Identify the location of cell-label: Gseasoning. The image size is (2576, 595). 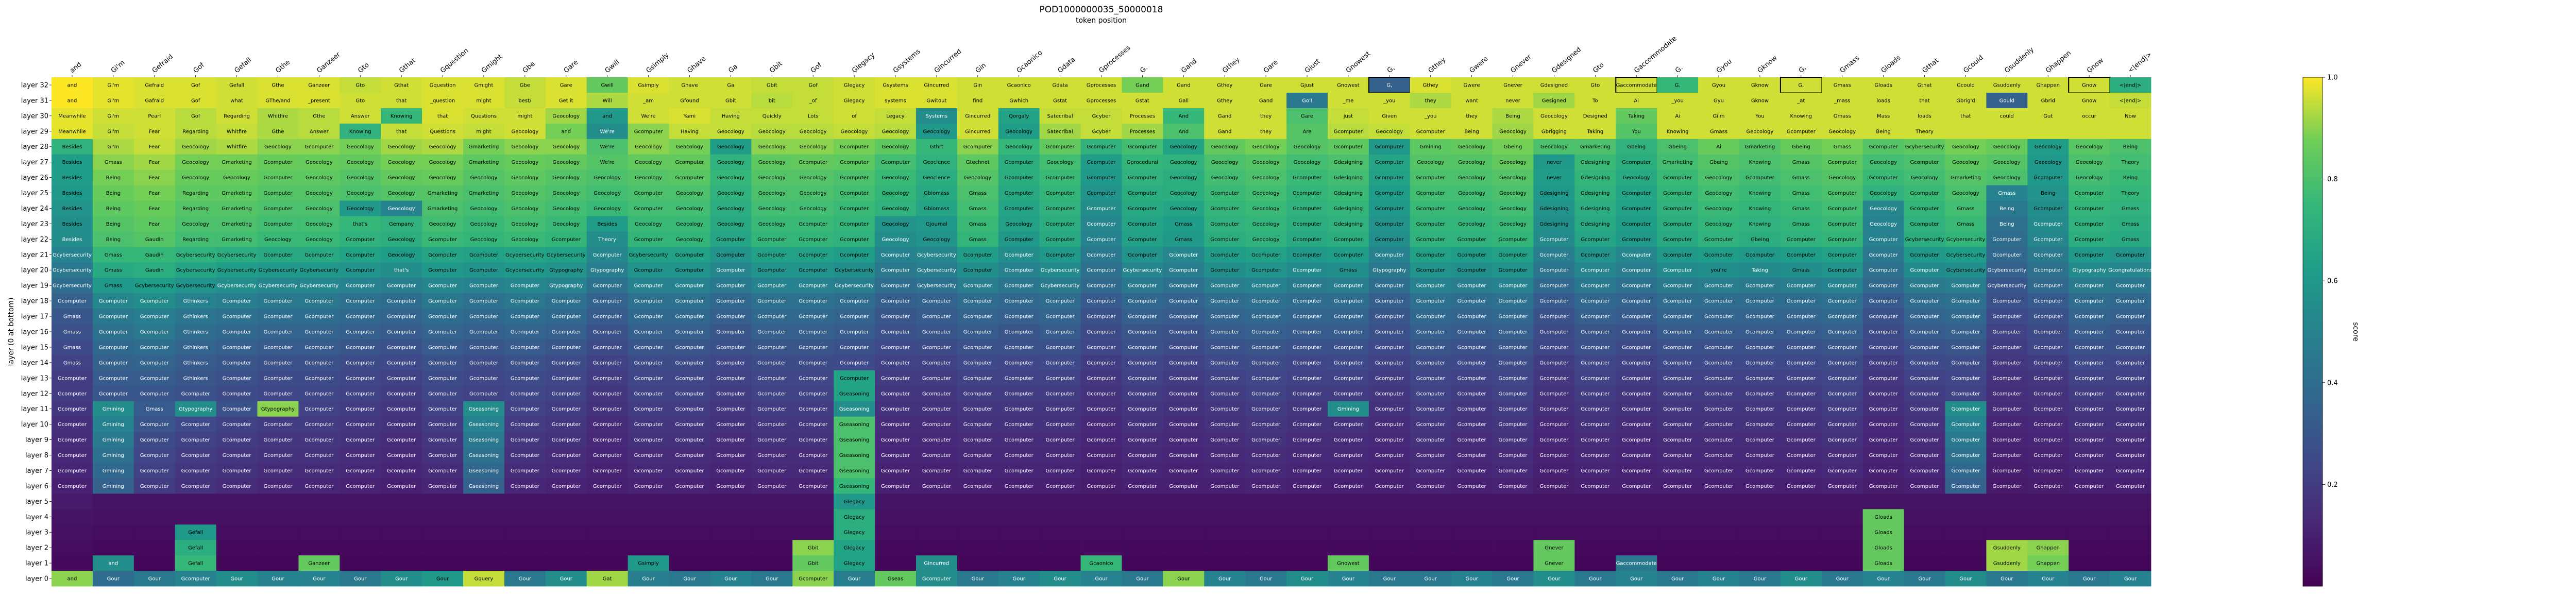
(854, 455).